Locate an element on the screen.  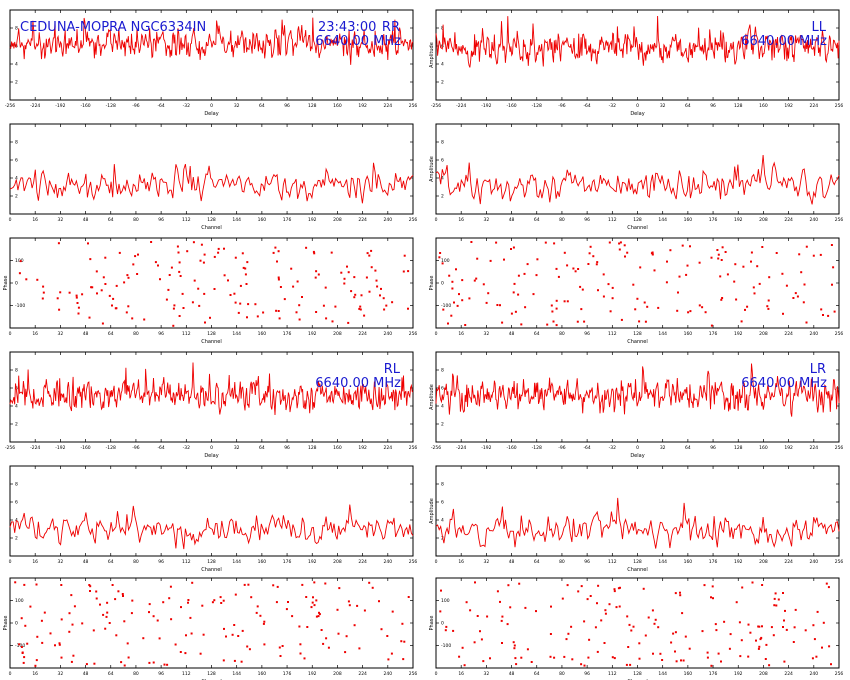
ll-channel-frame is located at coordinates (637, 169).